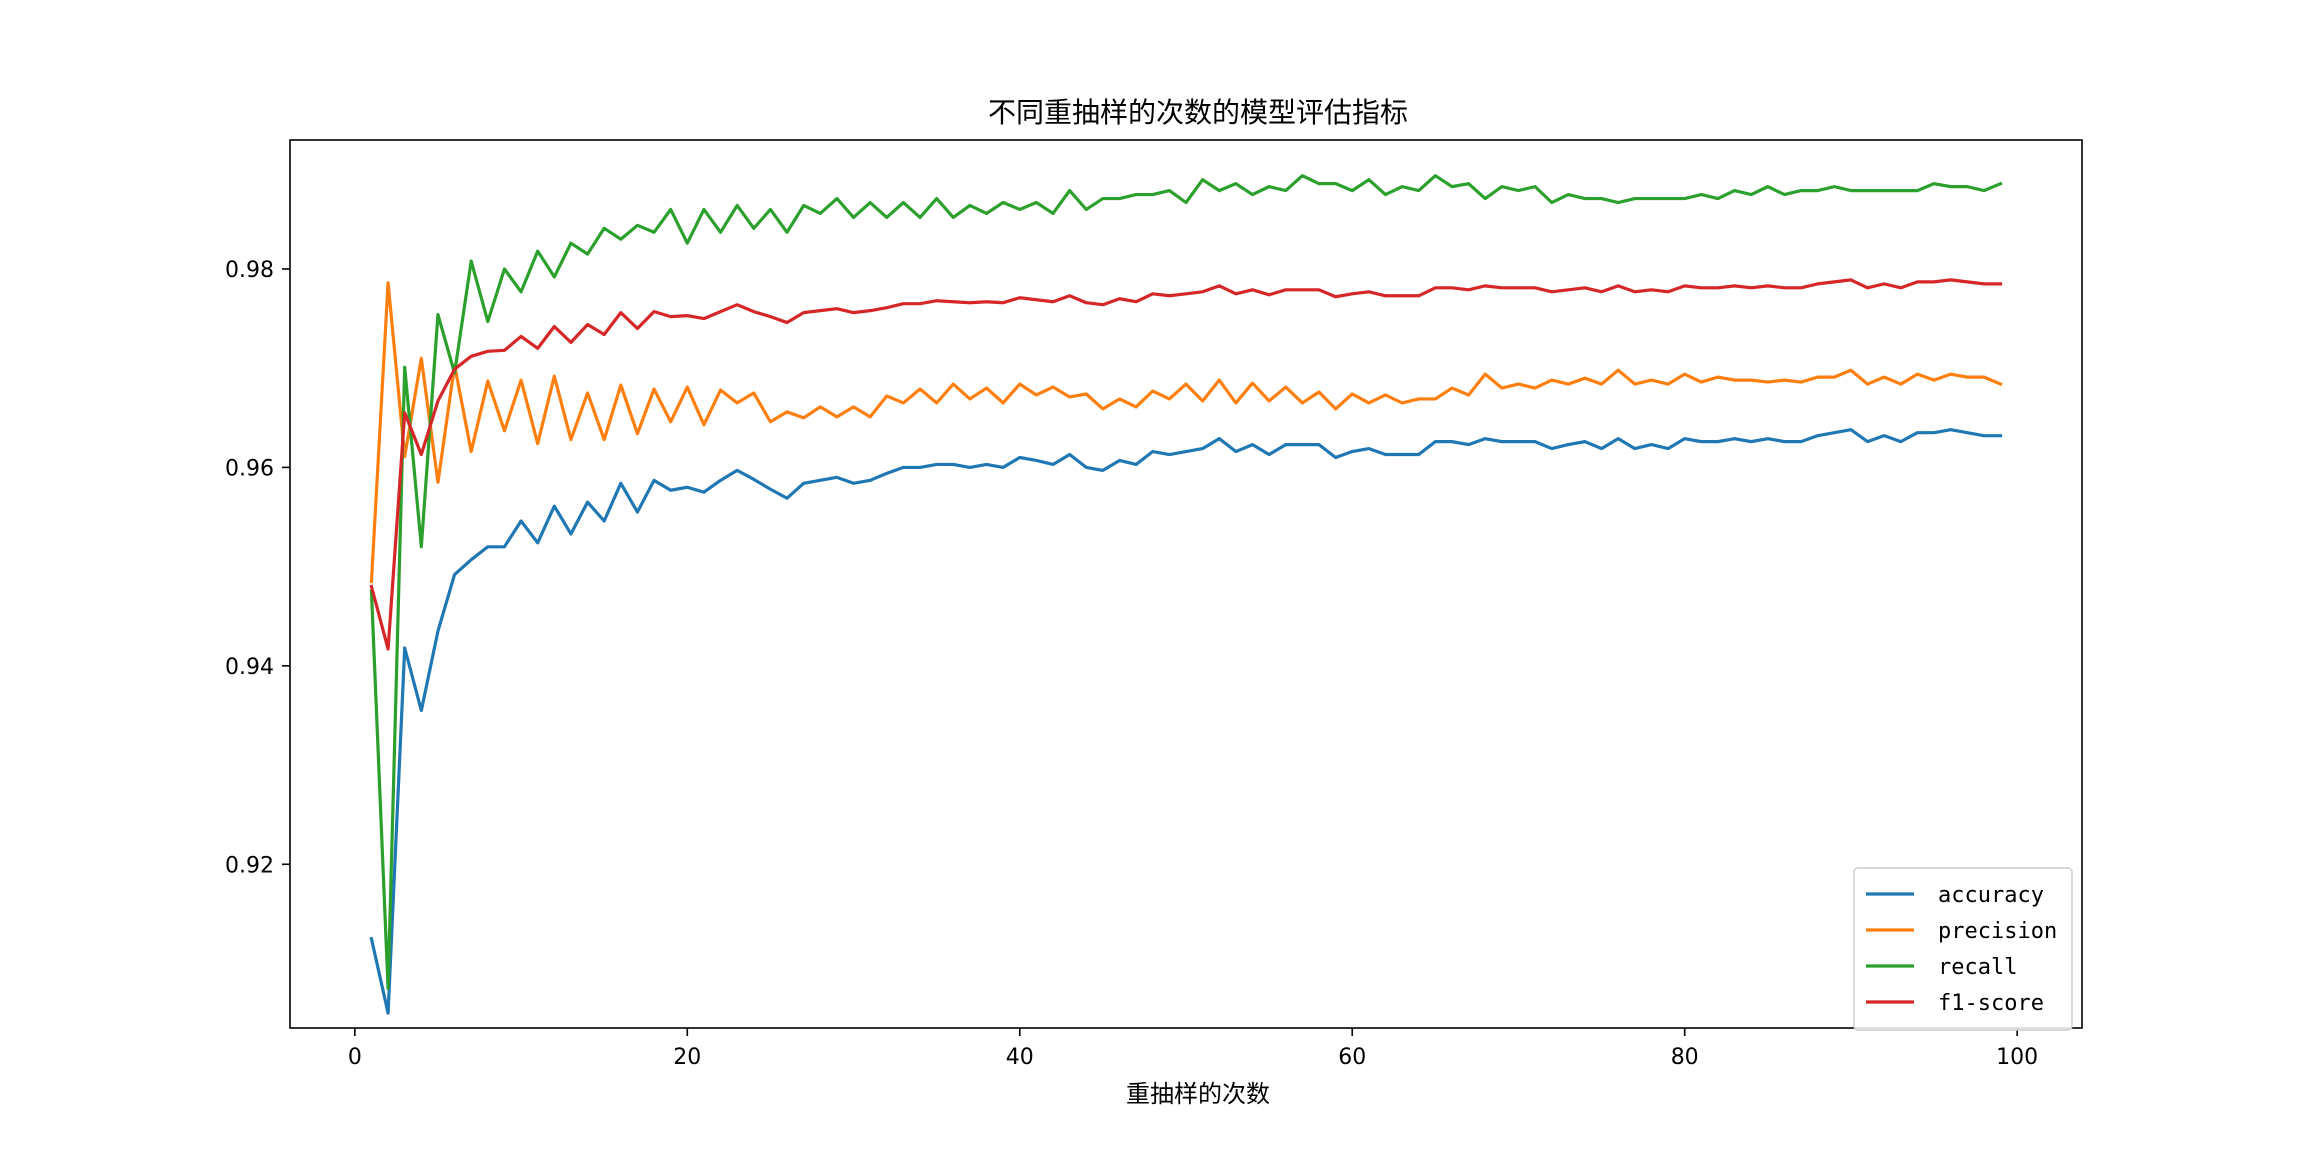 The height and width of the screenshot is (1152, 2304). I want to click on x-axis-title: 重抽样的次数, so click(1198, 1094).